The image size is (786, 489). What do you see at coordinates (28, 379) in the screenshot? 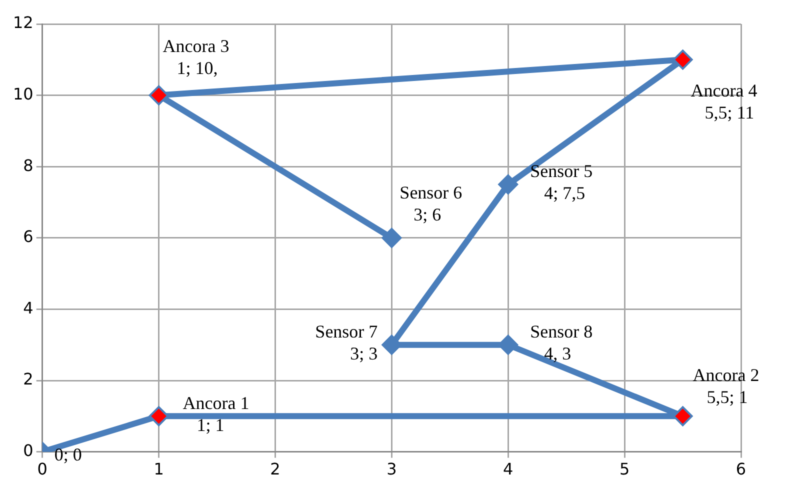
I see `y-tick-label: 2` at bounding box center [28, 379].